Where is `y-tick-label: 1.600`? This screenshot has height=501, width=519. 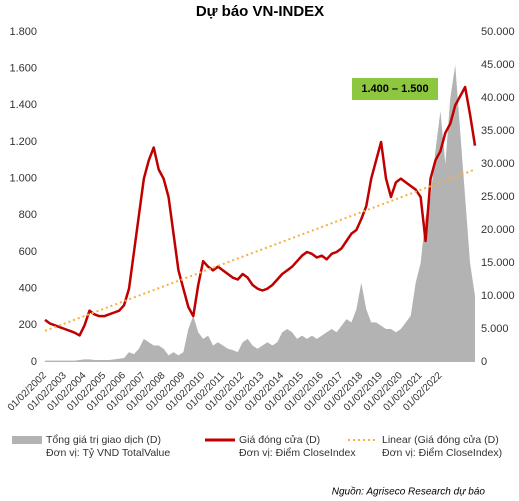
y-tick-label: 1.600 is located at coordinates (23, 69).